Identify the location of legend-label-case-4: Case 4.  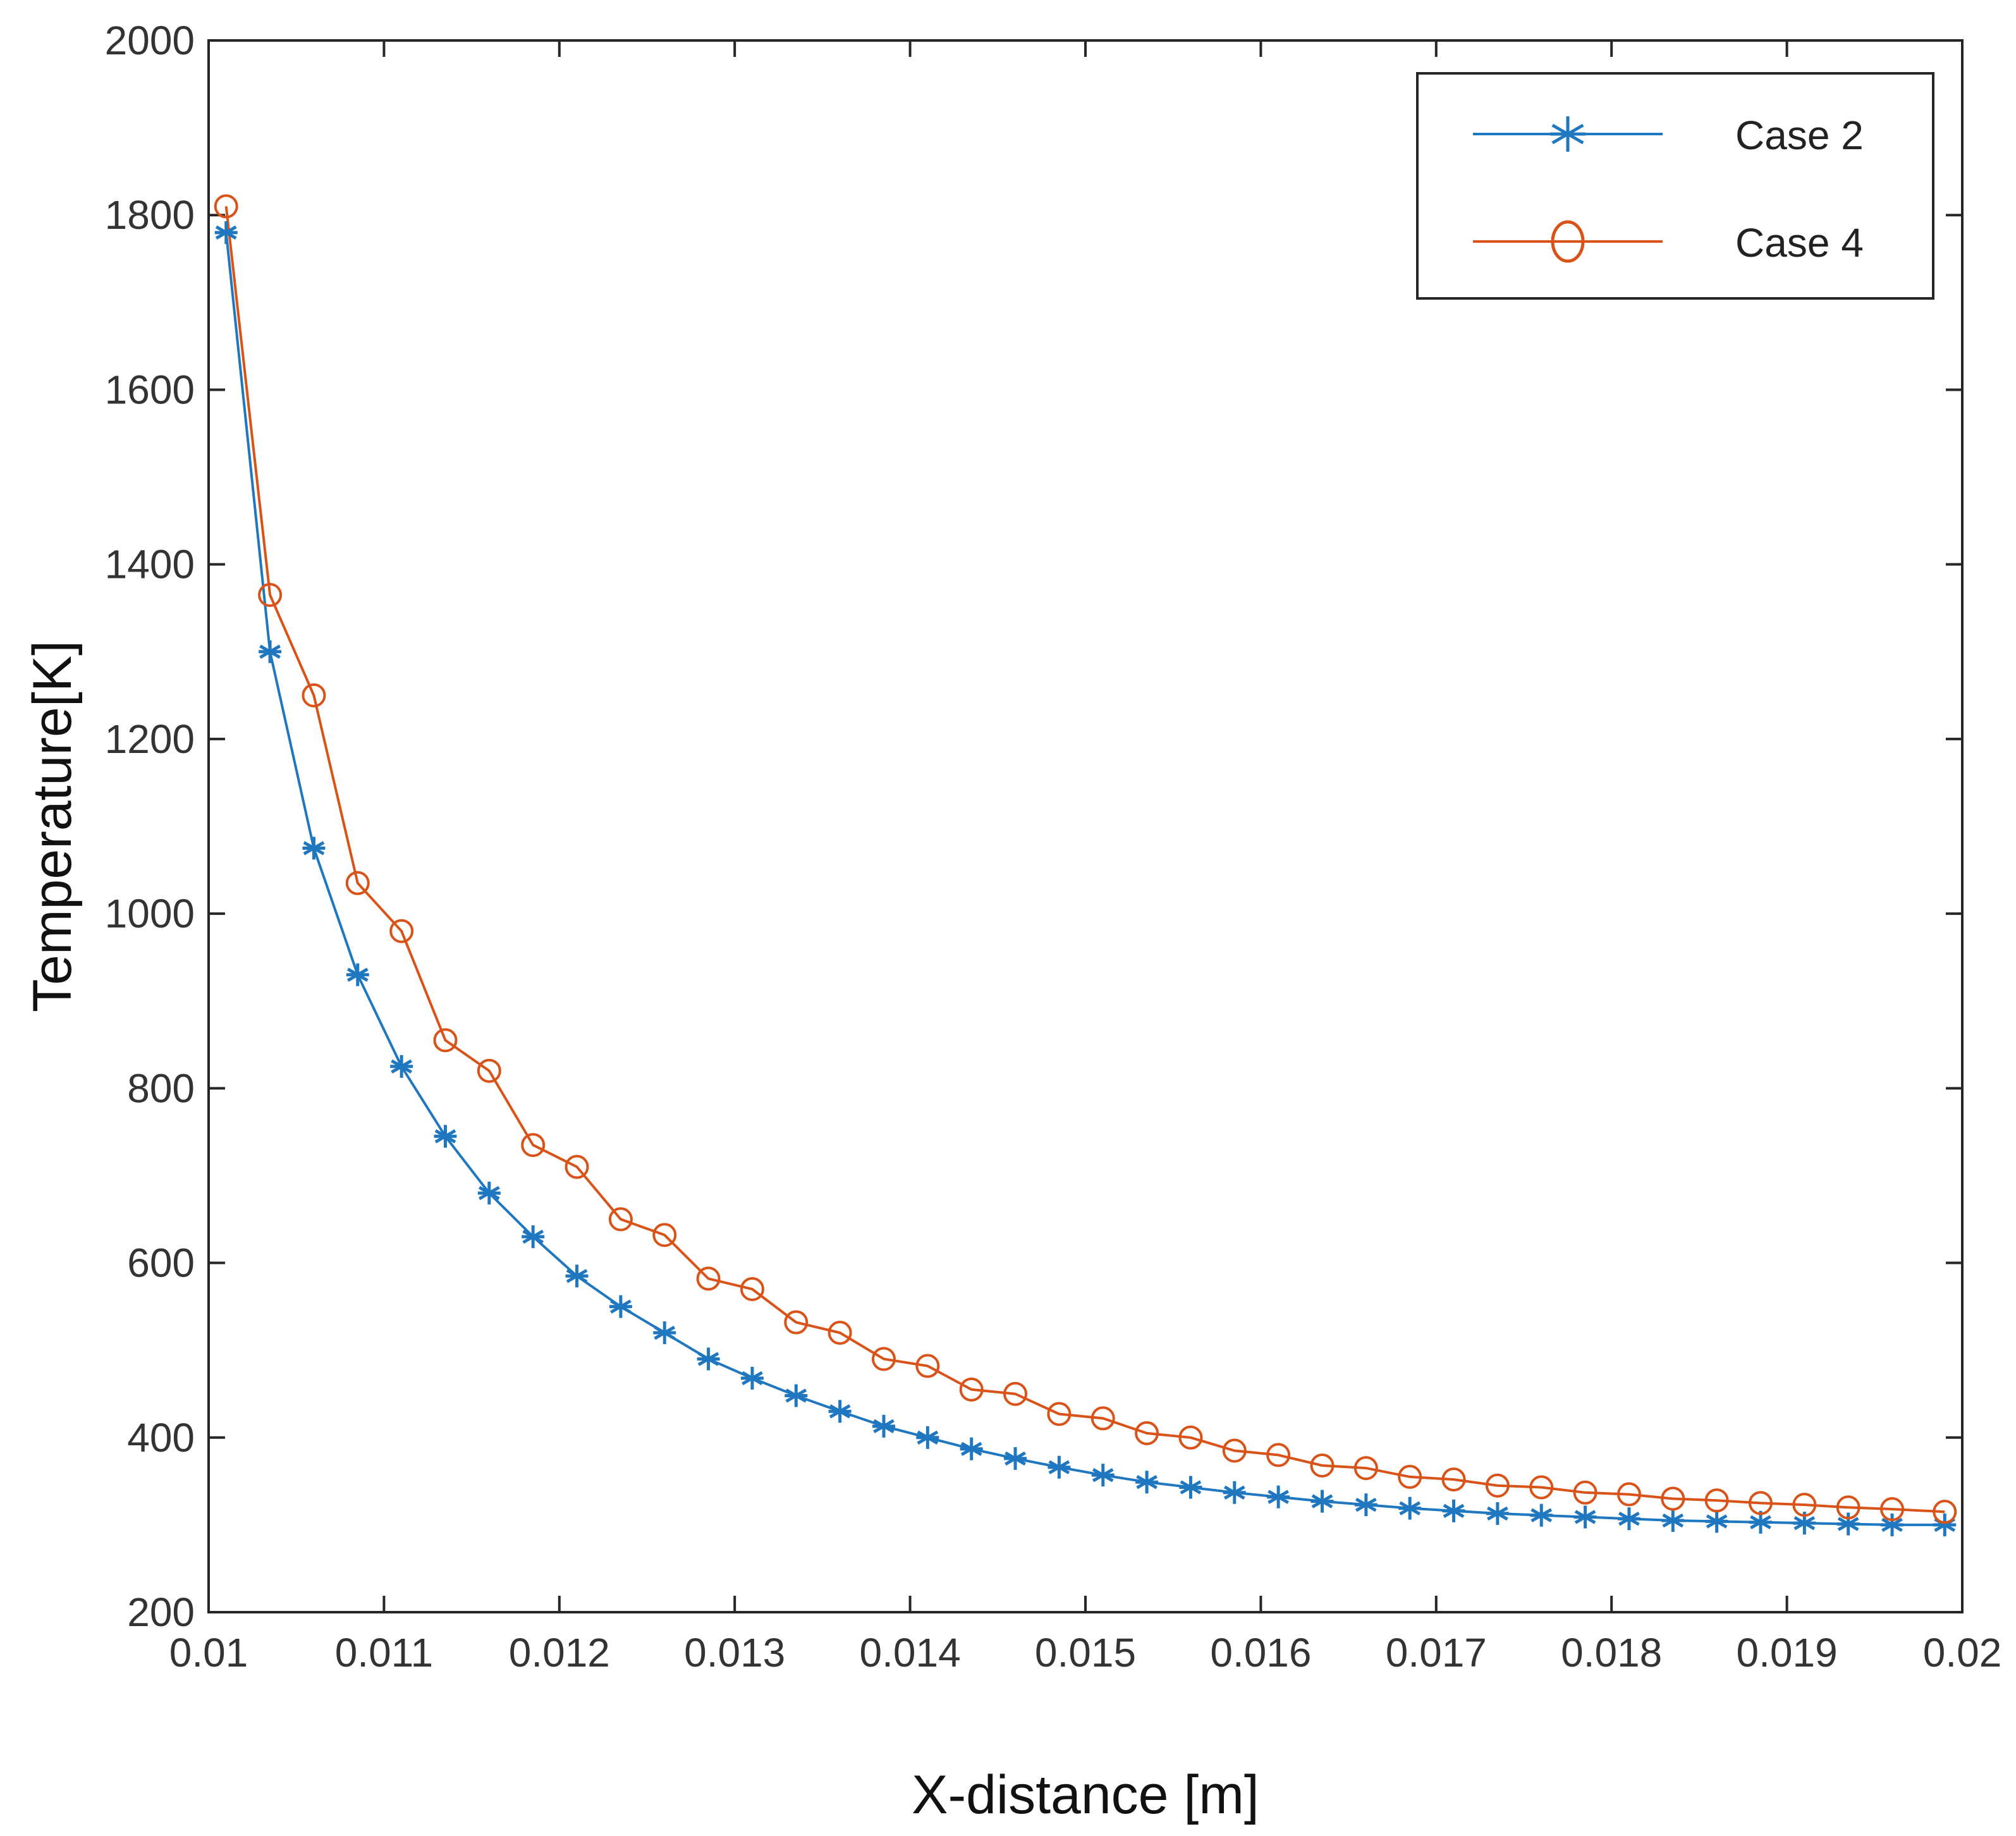
(1800, 243).